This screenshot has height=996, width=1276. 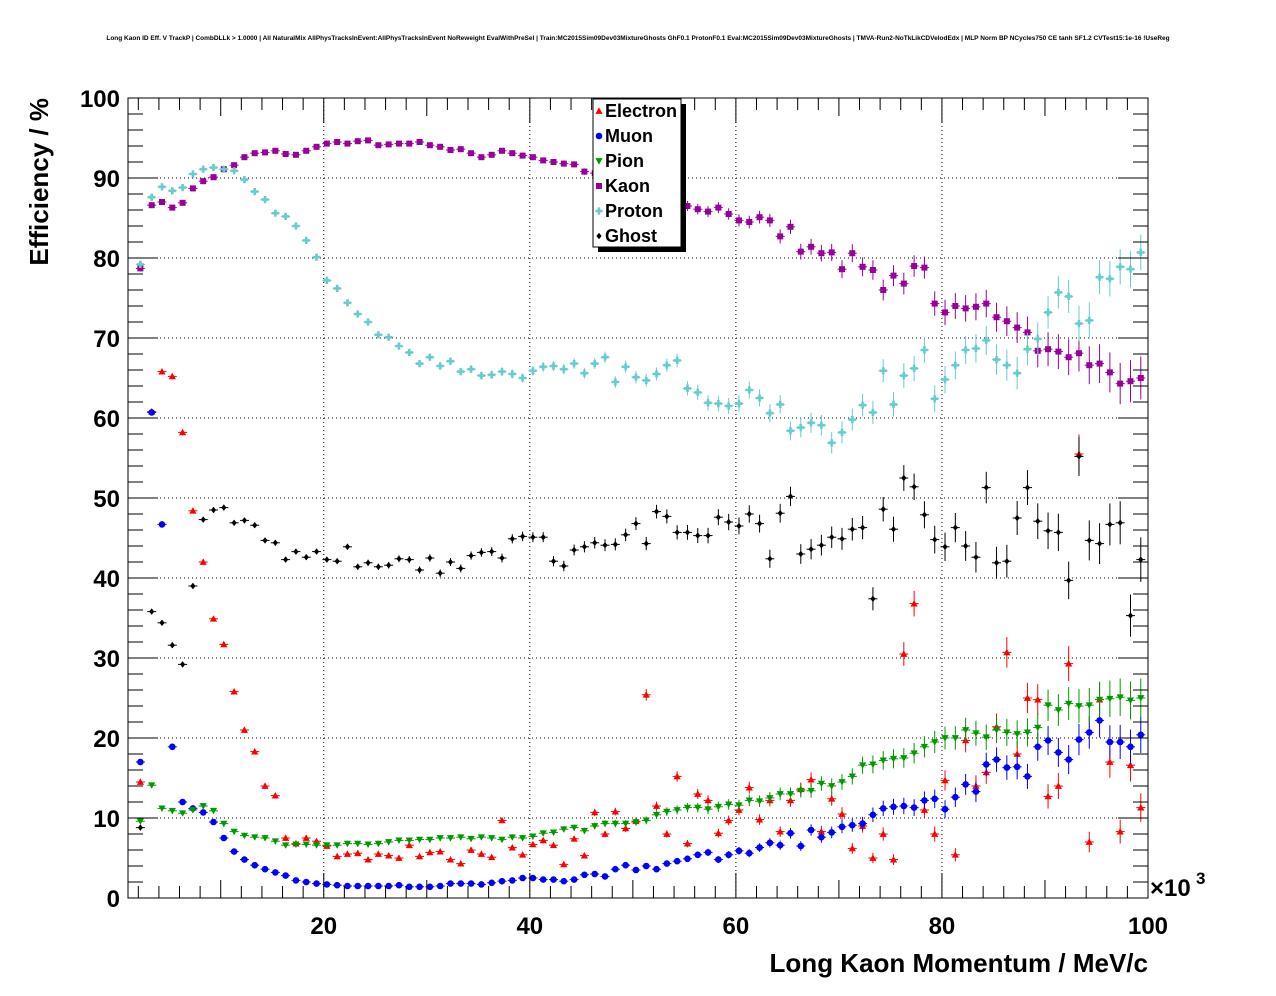 I want to click on x-multiplier: ×10 3, so click(x=1177, y=885).